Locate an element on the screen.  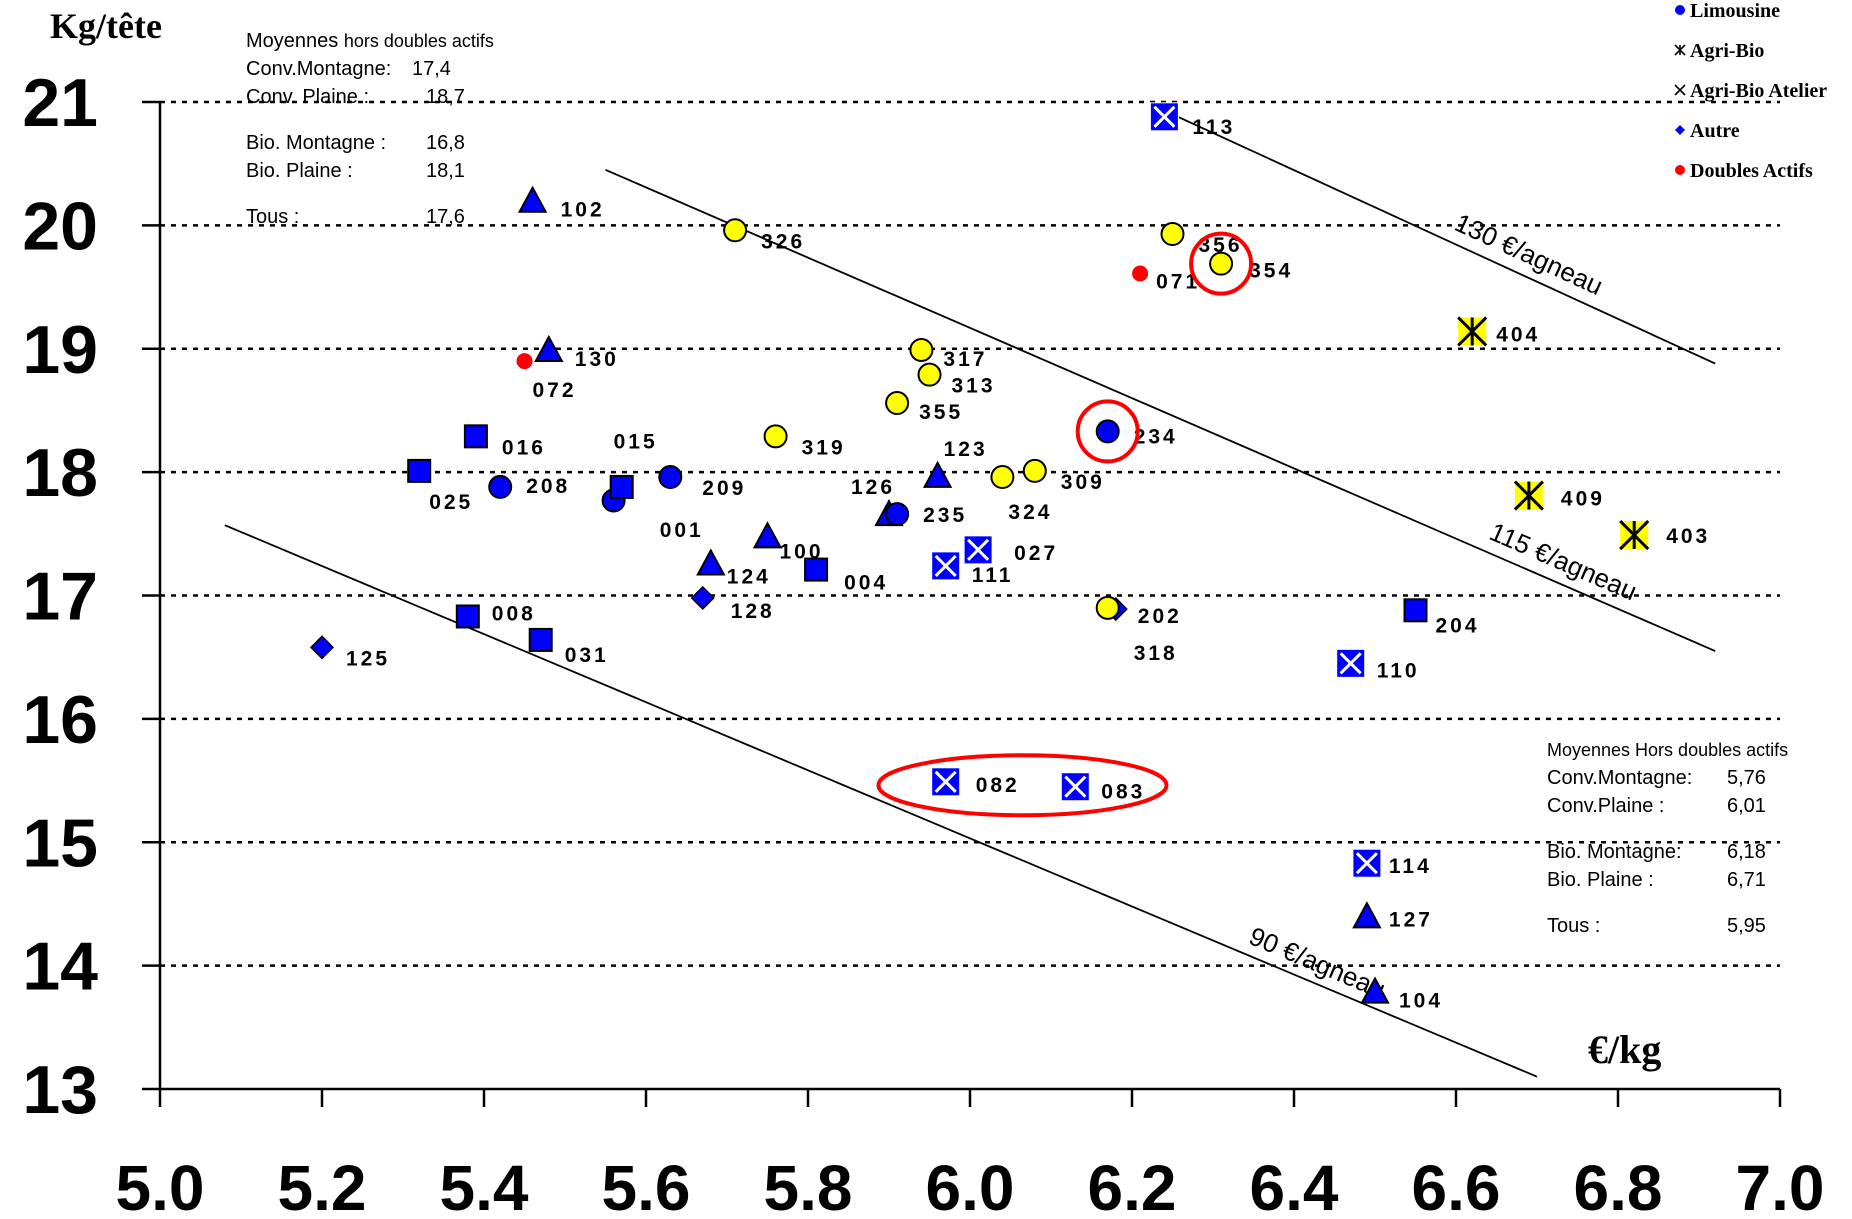
kg-note-label: Conv. Plaine : is located at coordinates (308, 97).